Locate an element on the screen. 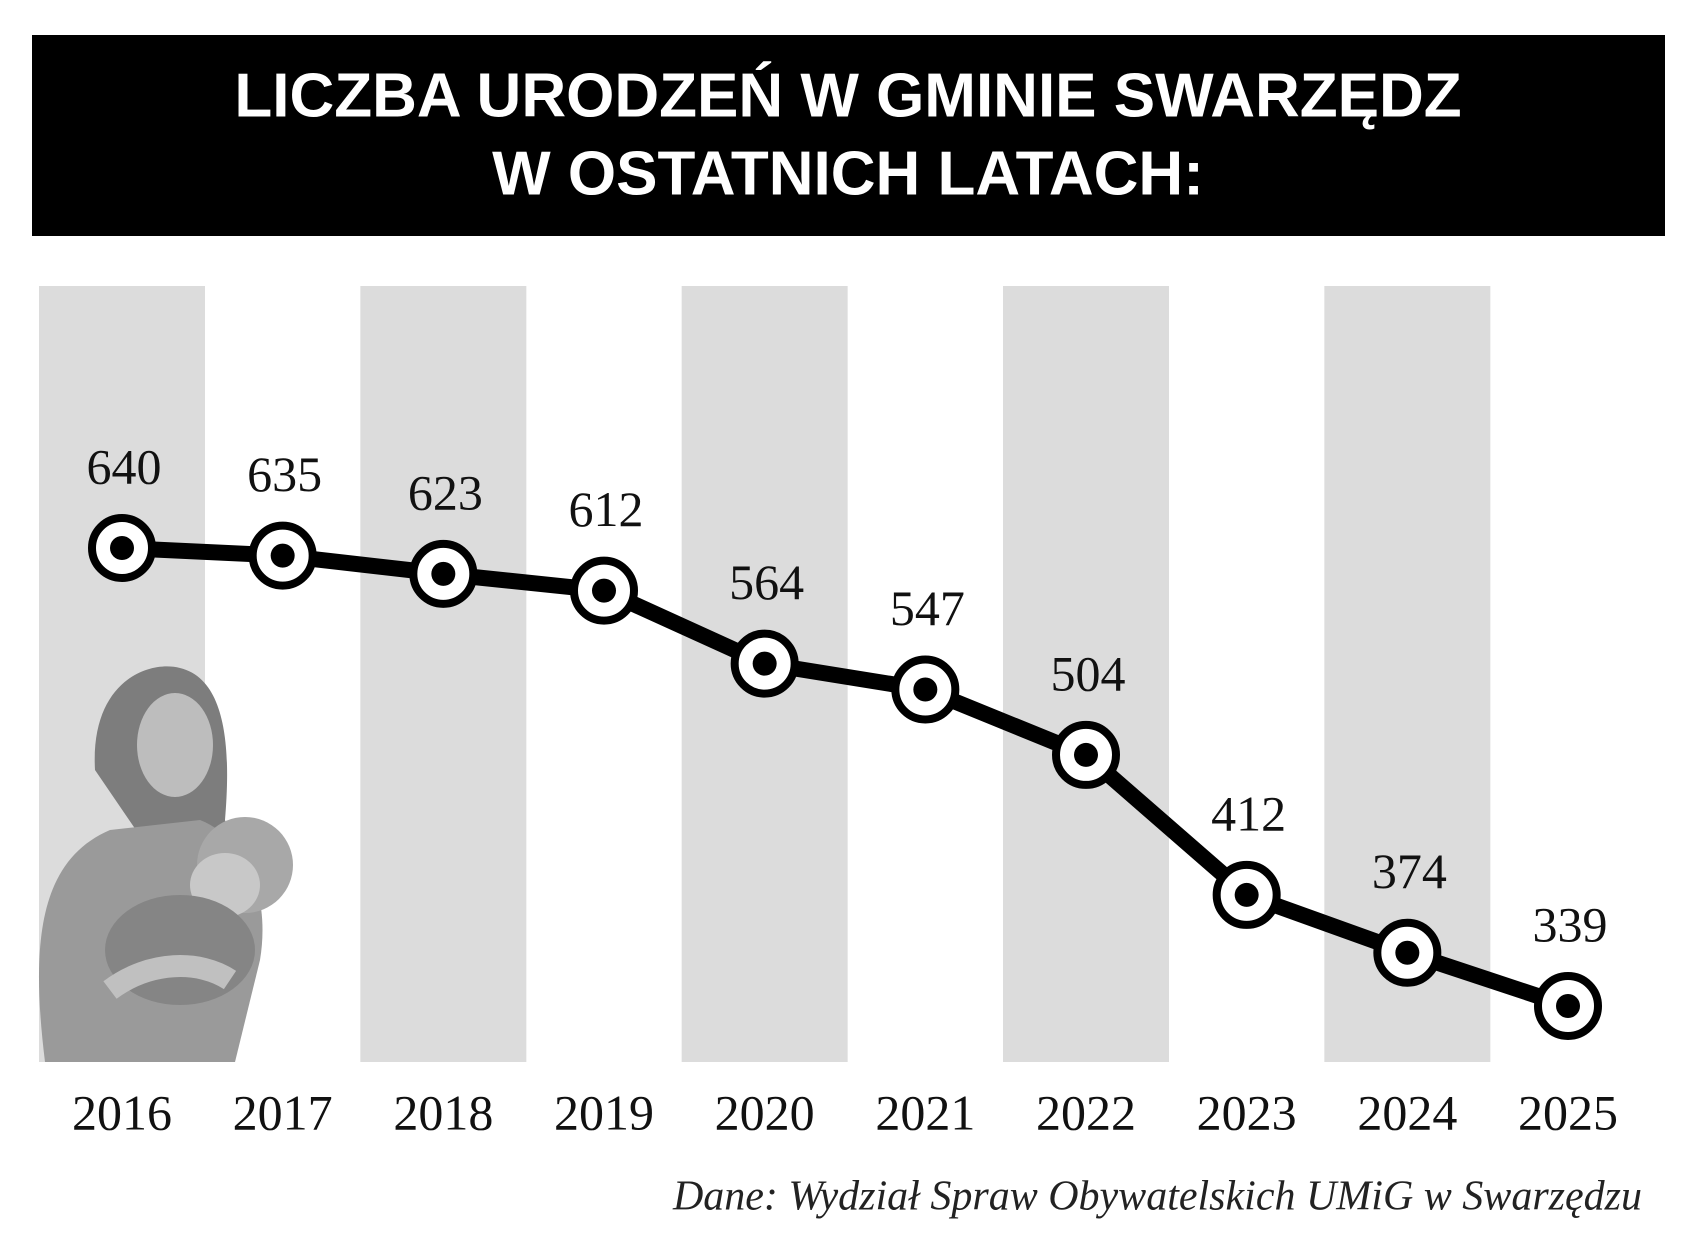  illustration is located at coordinates (165, 864).